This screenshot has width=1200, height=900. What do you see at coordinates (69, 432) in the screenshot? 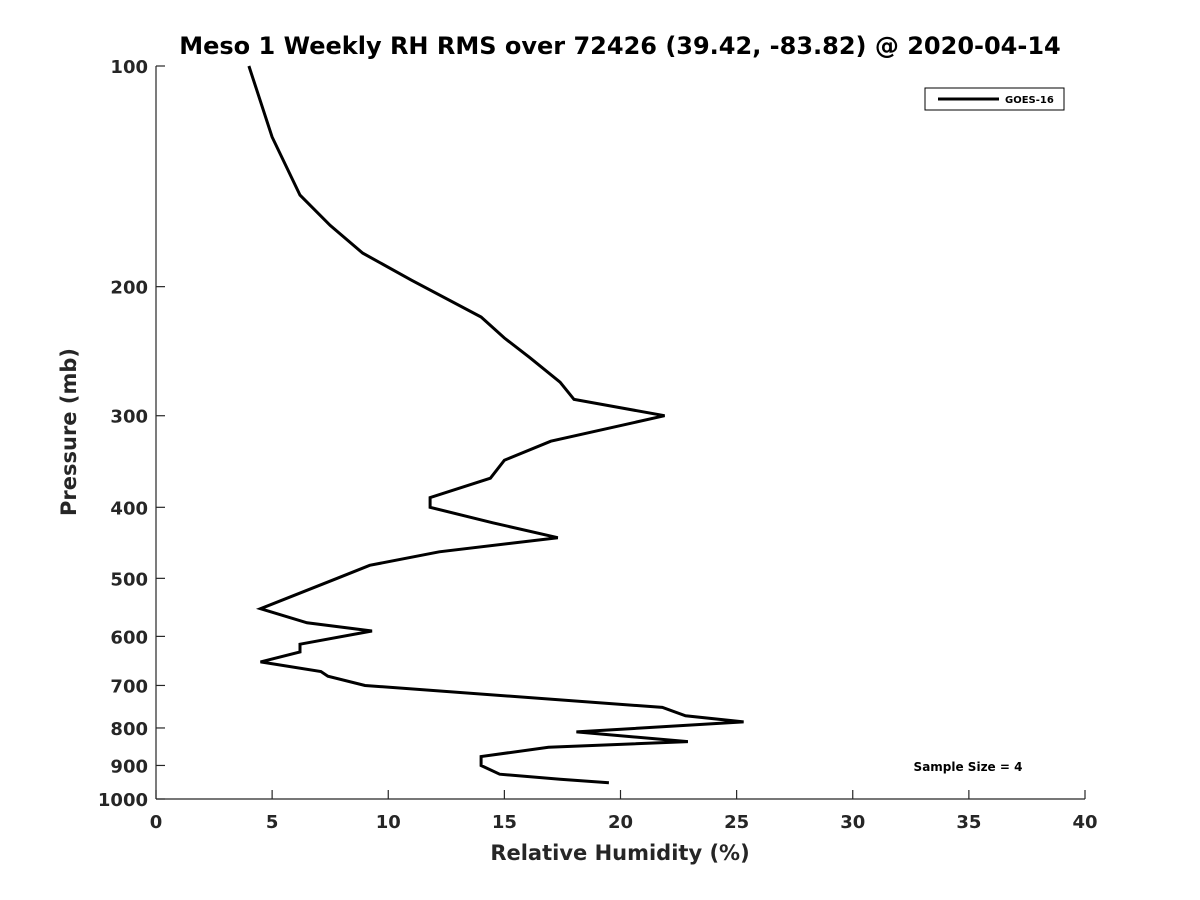
I see `y-axis-label: Pressure (mb)` at bounding box center [69, 432].